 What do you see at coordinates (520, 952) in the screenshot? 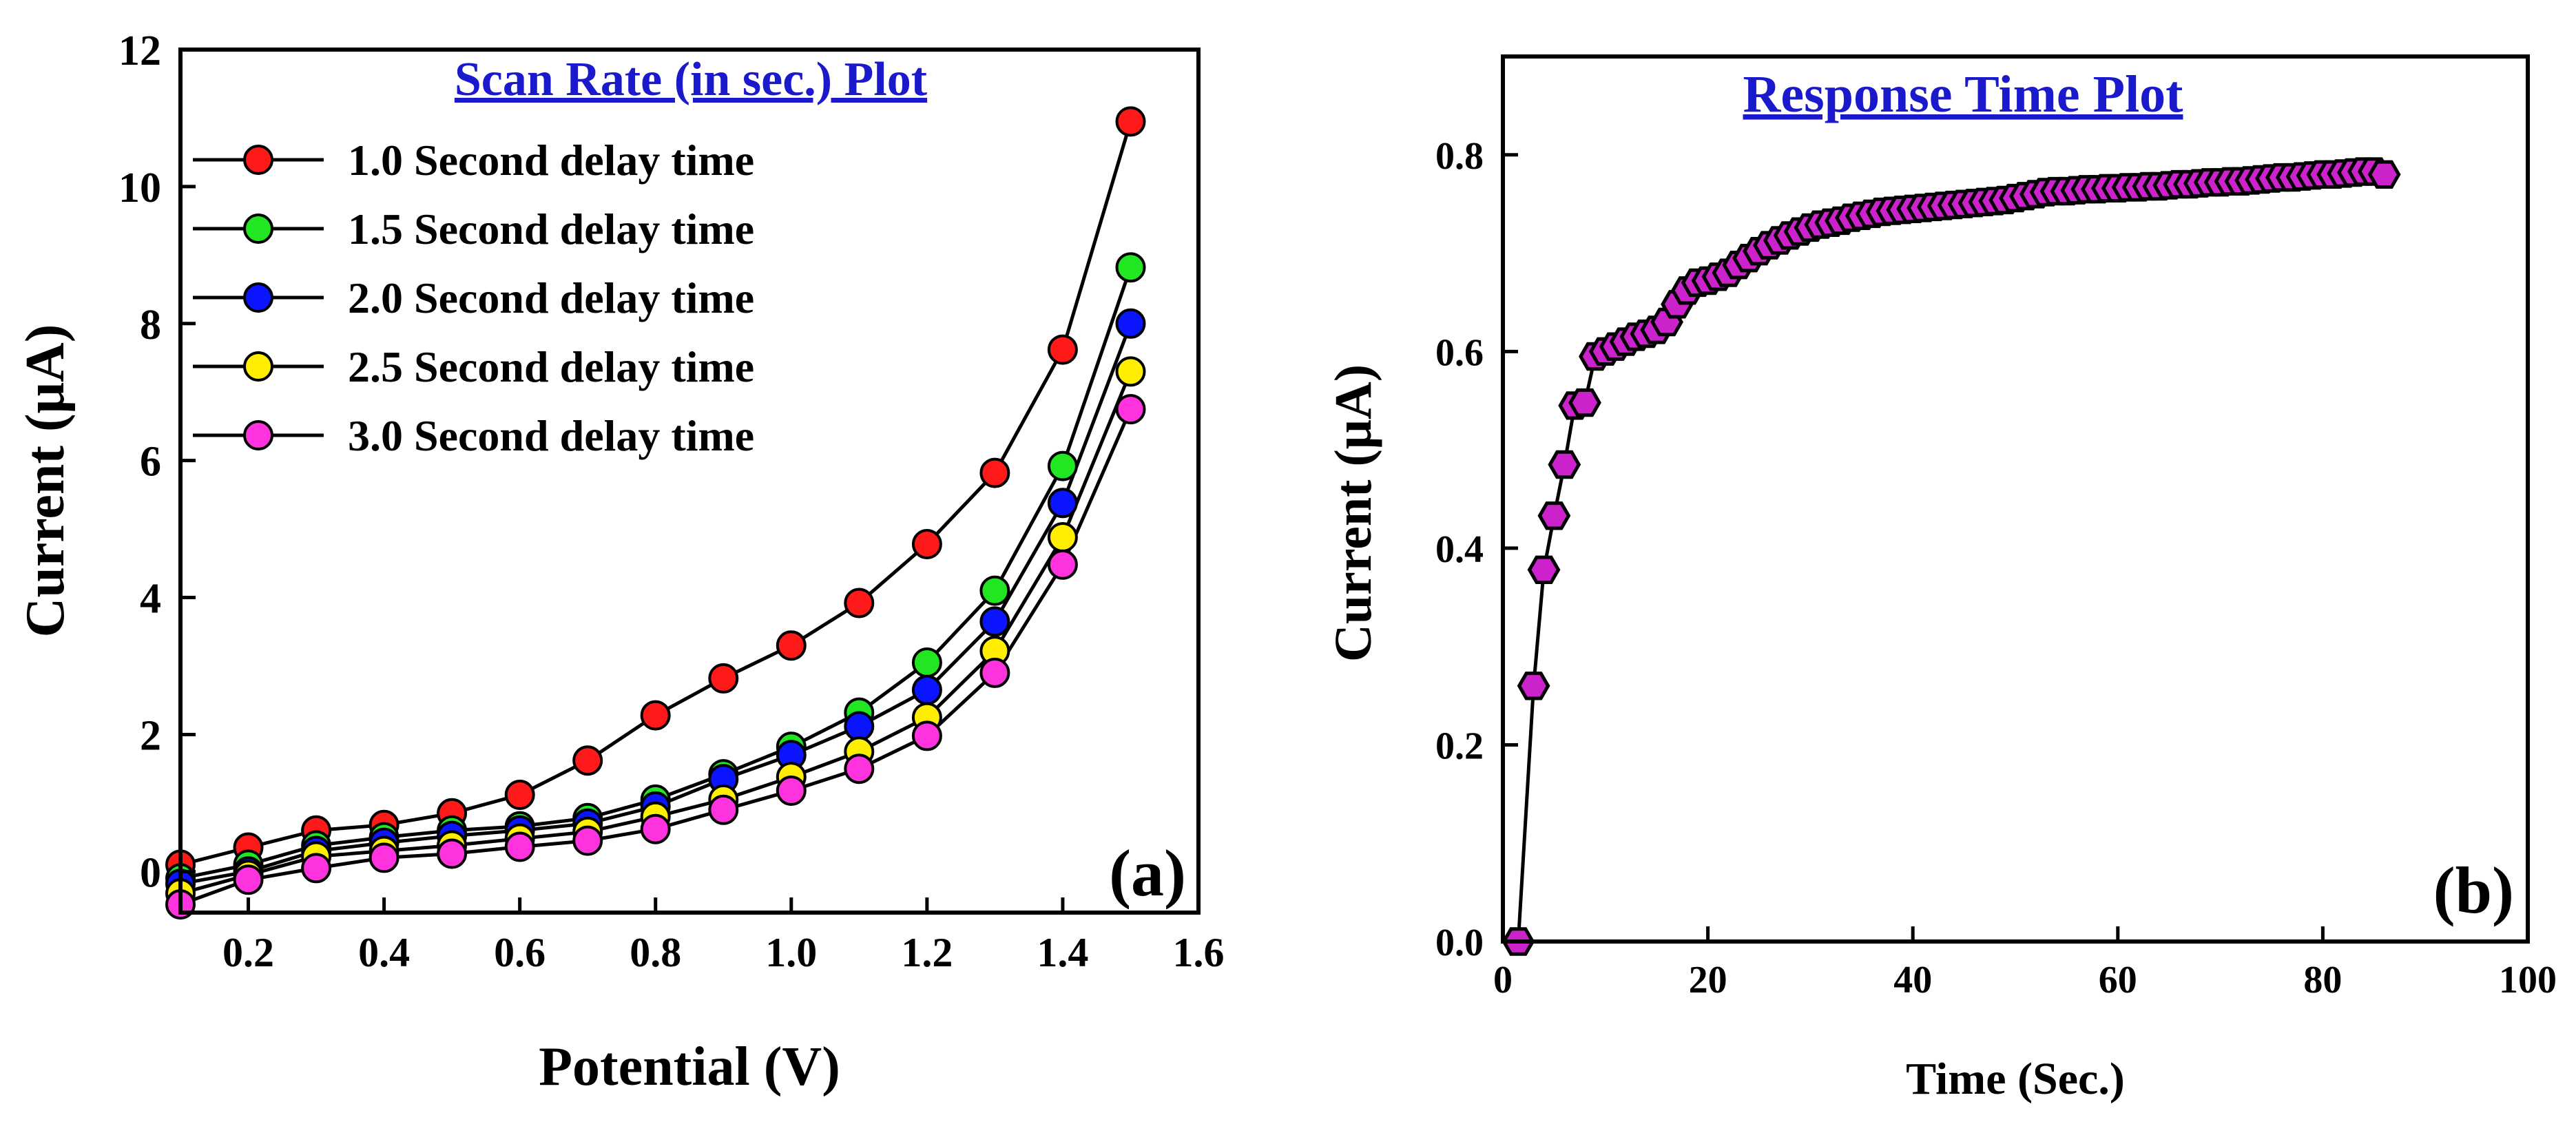
I see `chart-a-x-tick-label: 0.6` at bounding box center [520, 952].